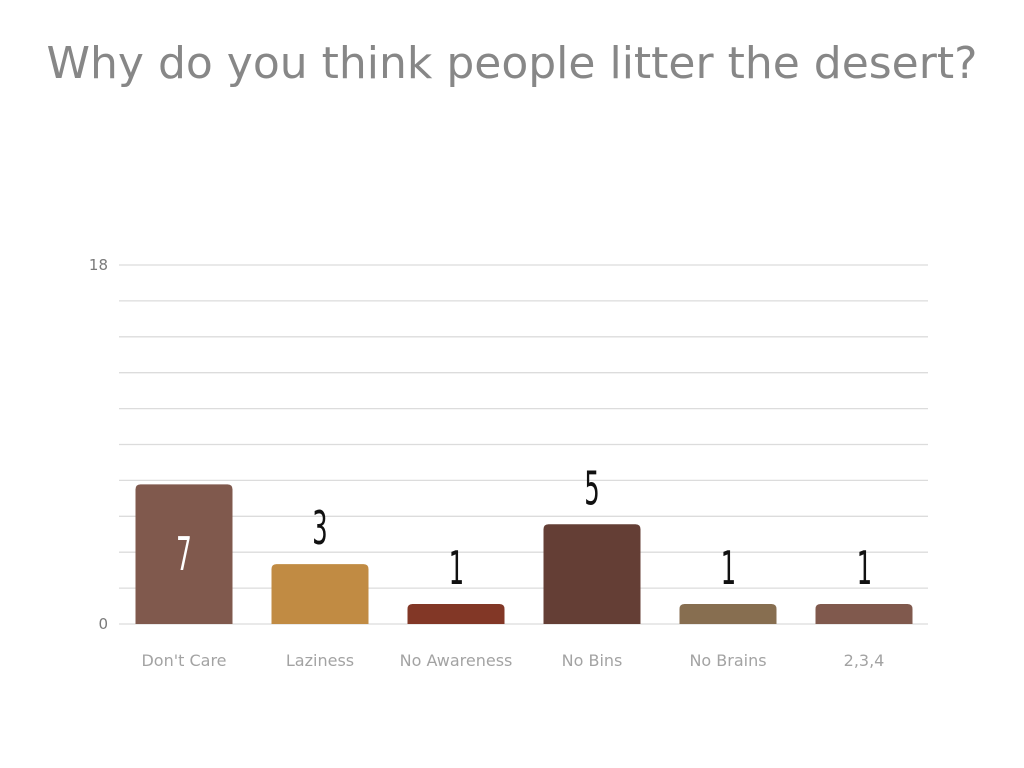 The height and width of the screenshot is (768, 1024). Describe the element at coordinates (727, 660) in the screenshot. I see `category-label: No Brains` at that location.